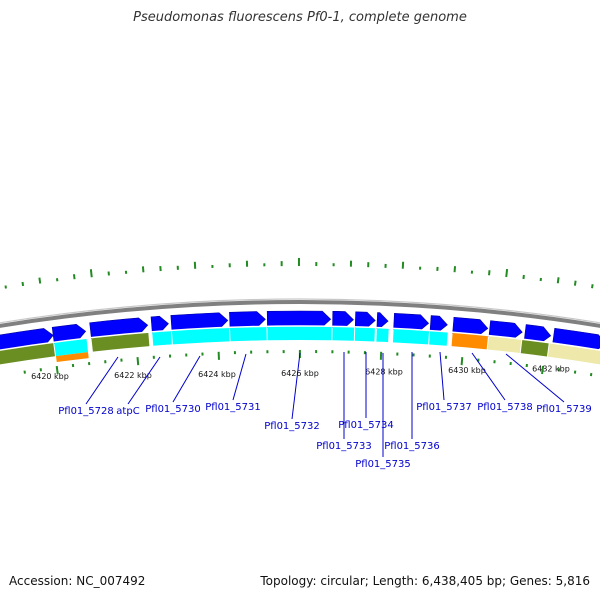  What do you see at coordinates (467, 370) in the screenshot?
I see `scale-tick-label: 6430 kbp` at bounding box center [467, 370].